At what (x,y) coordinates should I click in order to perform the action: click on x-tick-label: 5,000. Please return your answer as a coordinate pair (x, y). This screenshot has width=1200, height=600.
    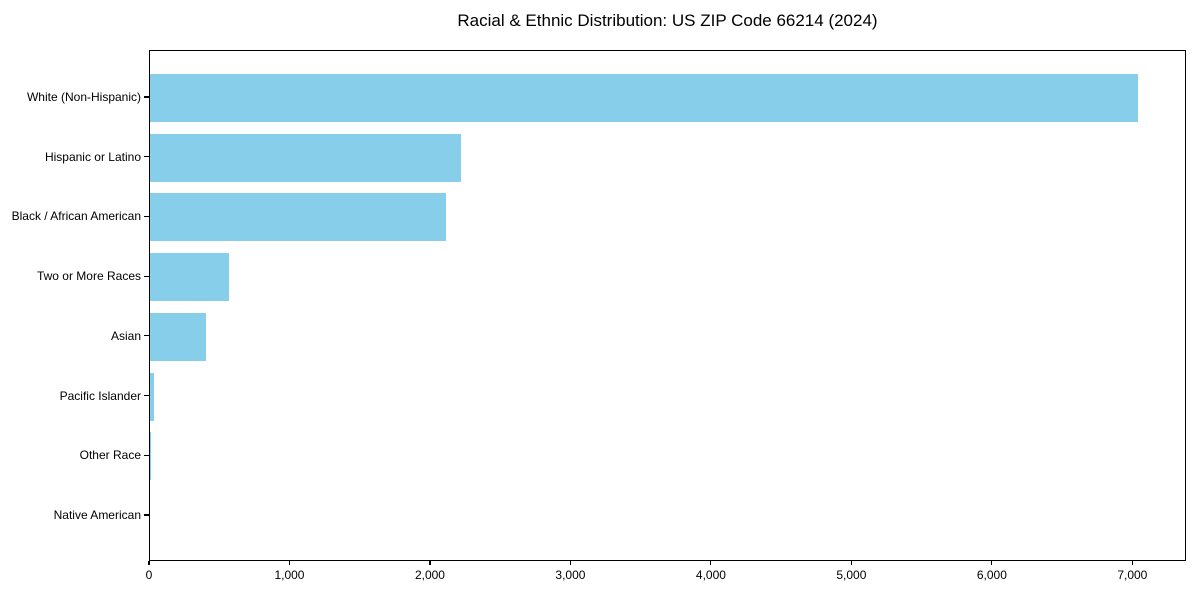
    Looking at the image, I should click on (851, 575).